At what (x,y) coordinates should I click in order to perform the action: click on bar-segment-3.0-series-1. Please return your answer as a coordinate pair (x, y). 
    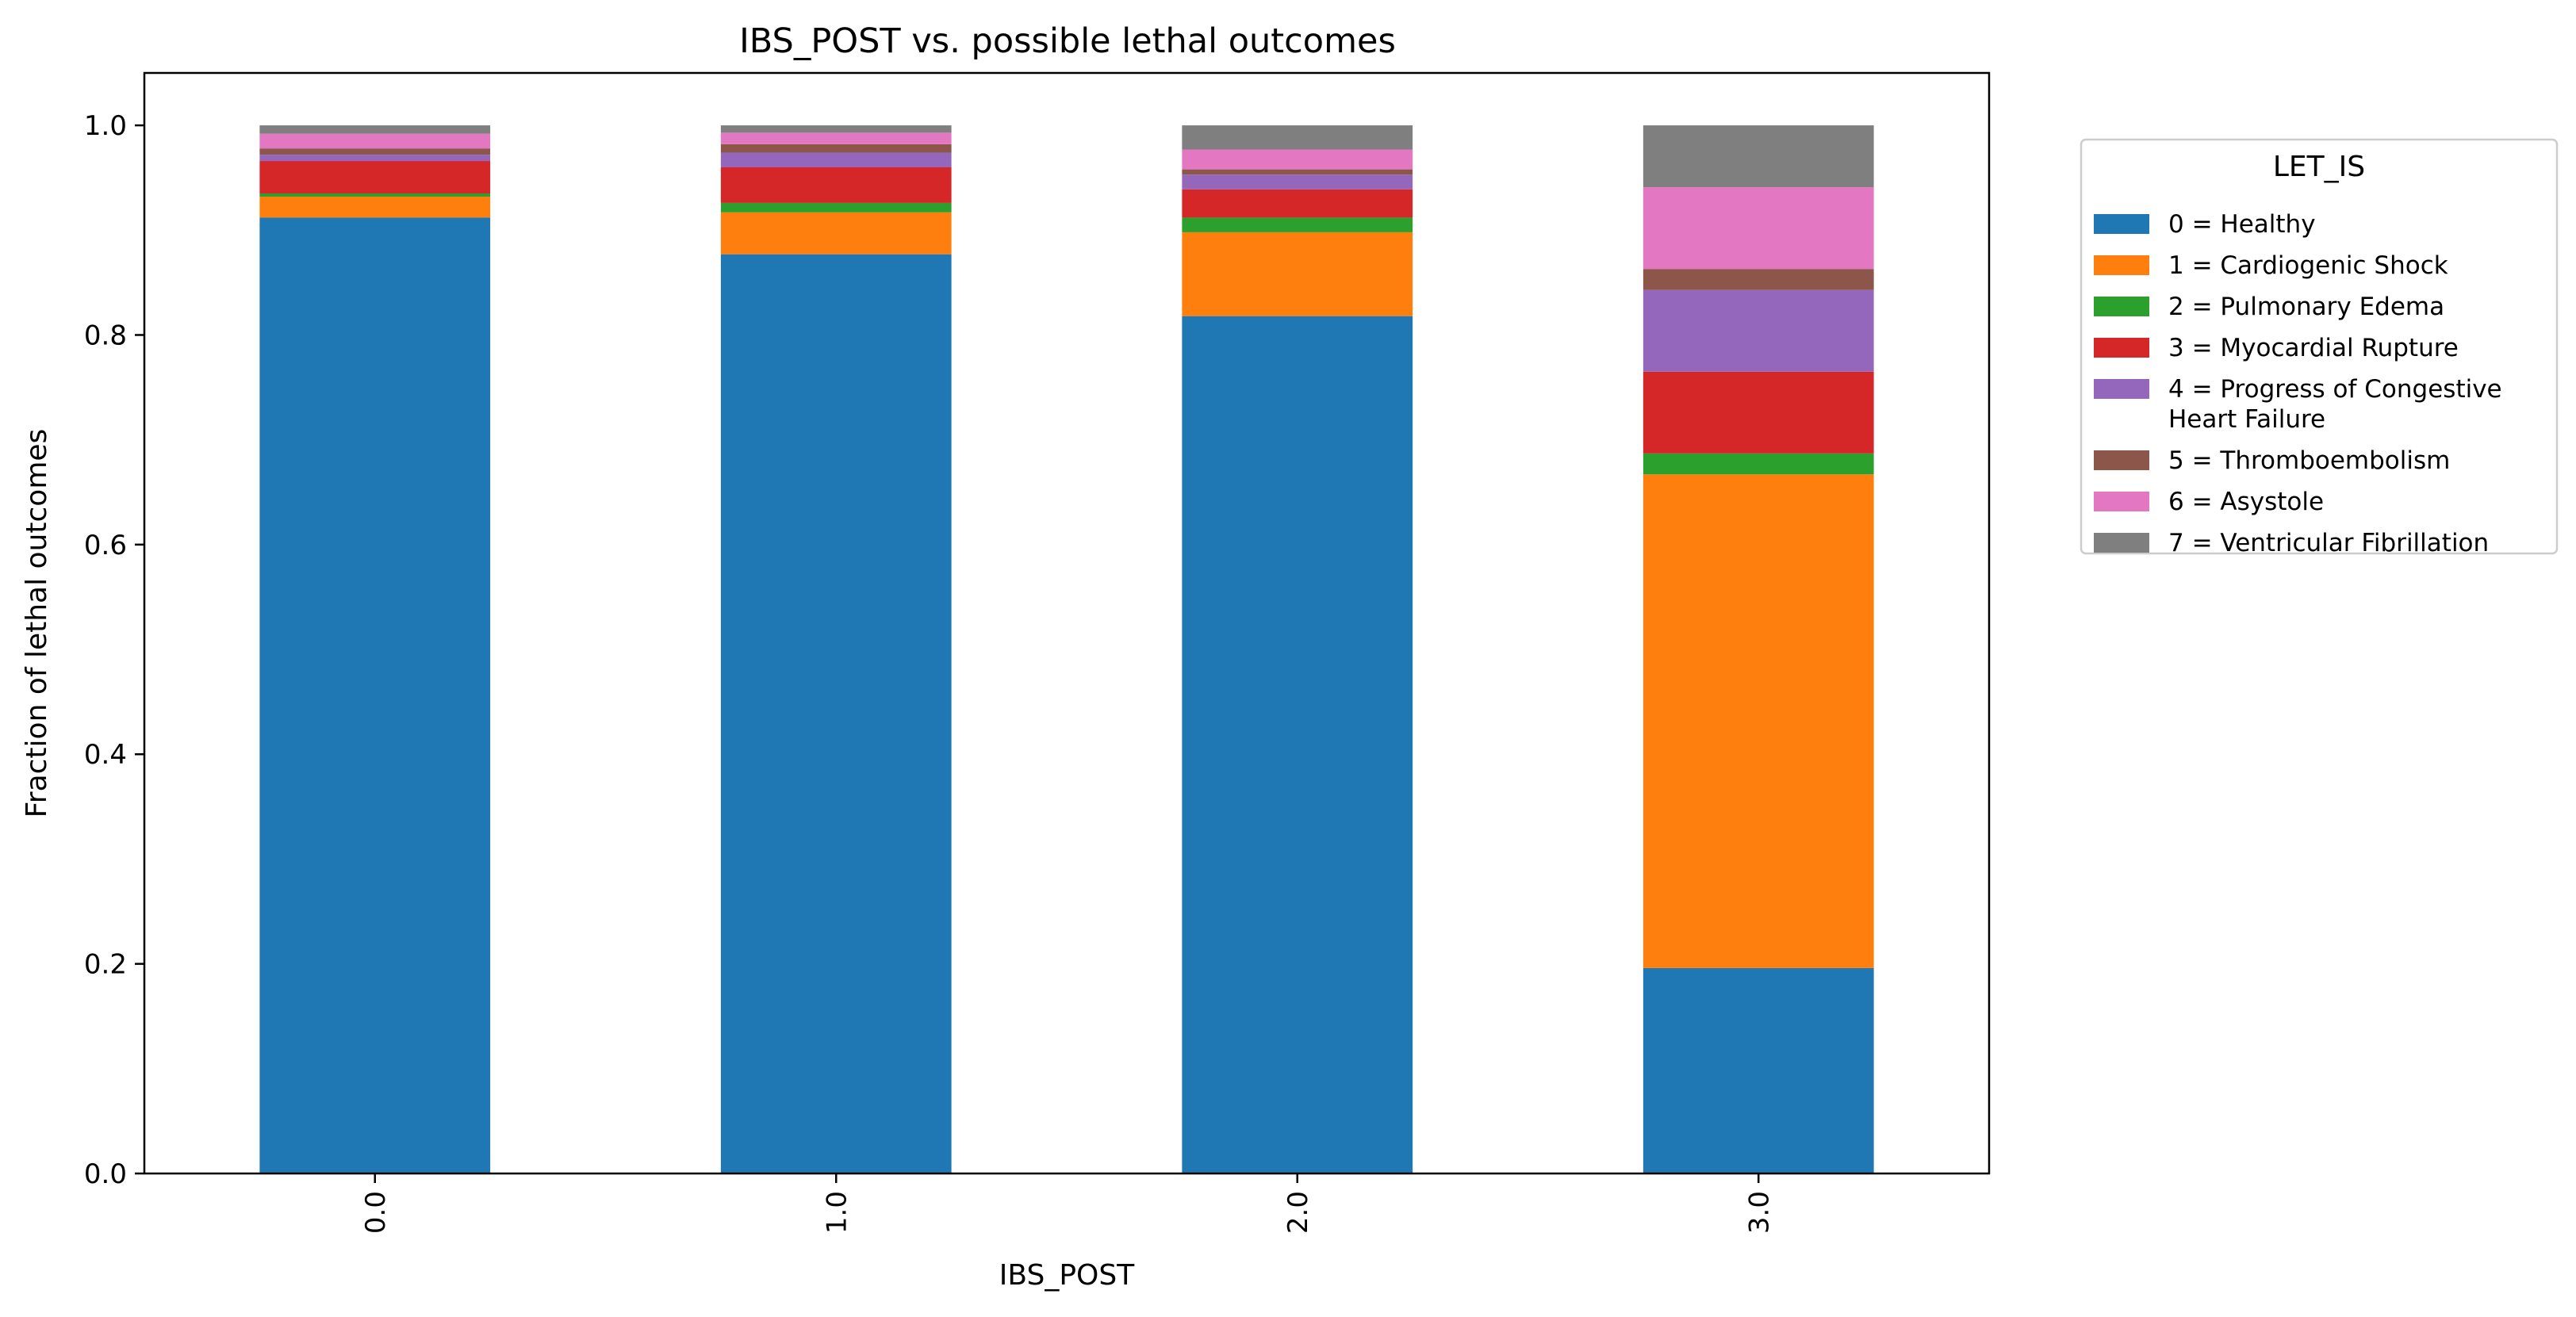
    Looking at the image, I should click on (1758, 721).